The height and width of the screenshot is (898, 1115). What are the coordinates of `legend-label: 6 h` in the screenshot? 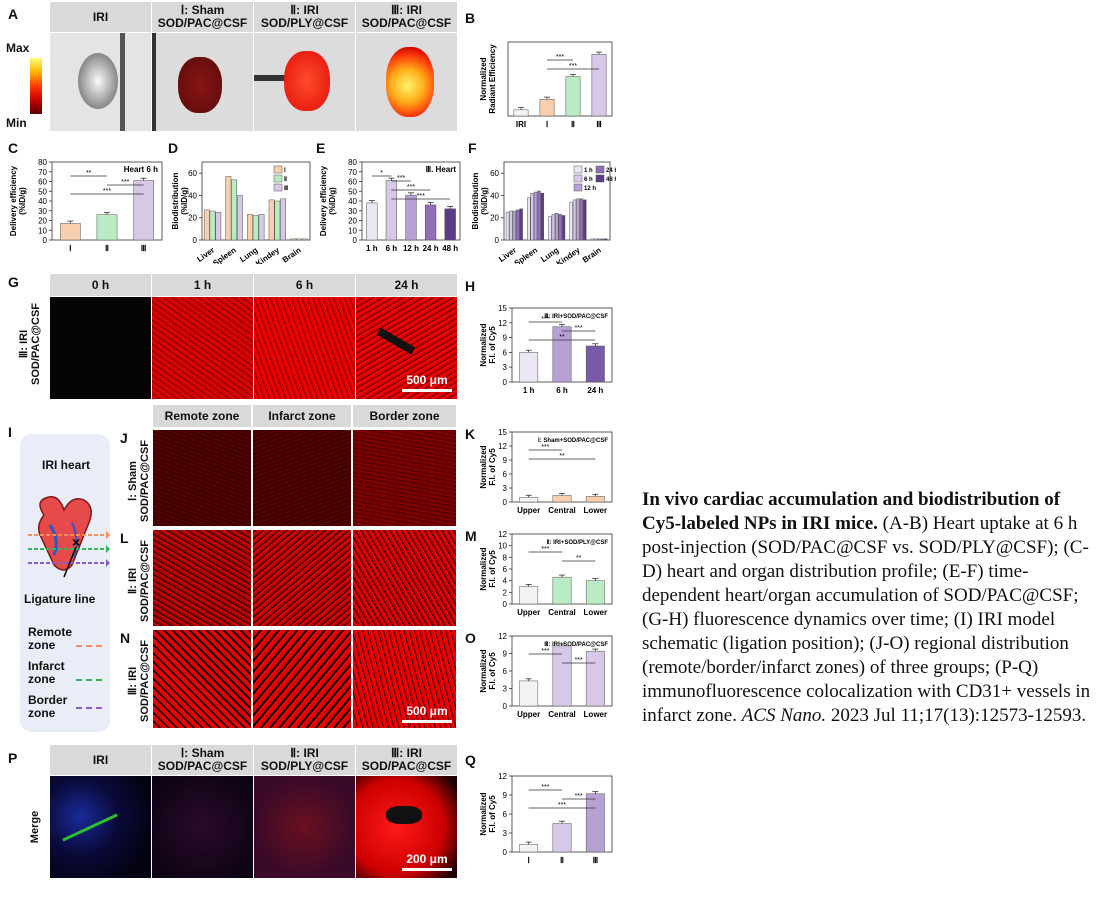 It's located at (588, 180).